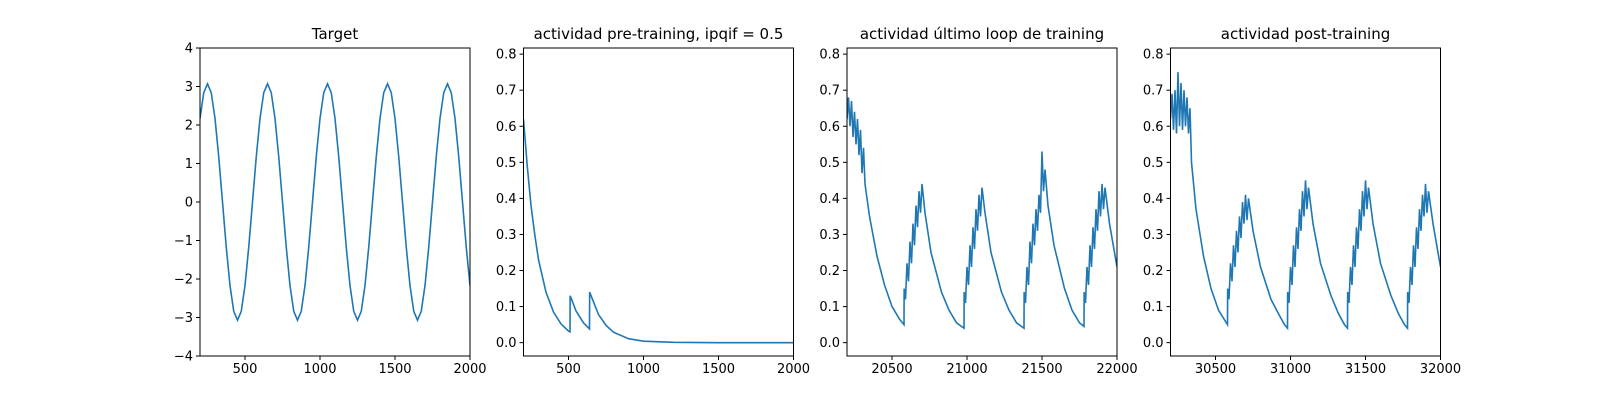 The image size is (1600, 400). I want to click on x-tick-label: 21500, so click(1041, 369).